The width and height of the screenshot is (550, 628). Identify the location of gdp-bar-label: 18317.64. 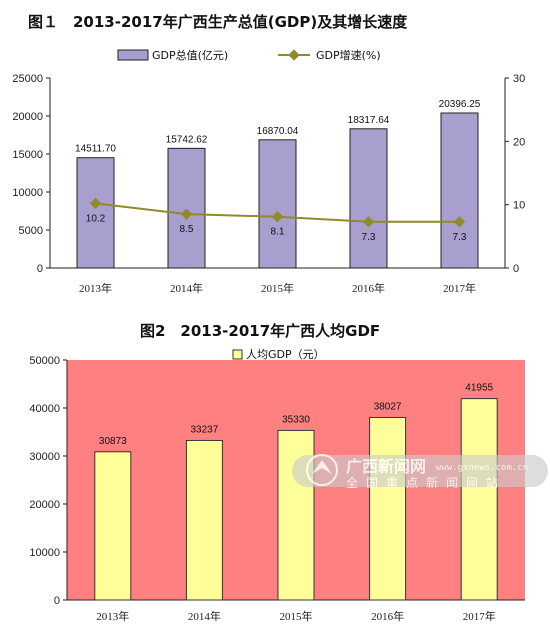
(369, 120).